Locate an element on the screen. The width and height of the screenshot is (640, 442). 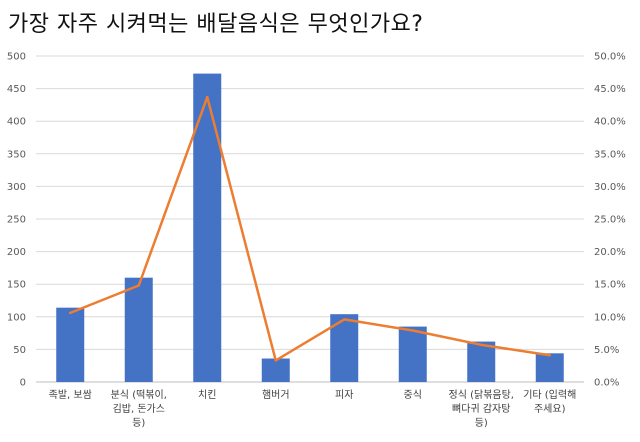
category-label: 햄버거 is located at coordinates (276, 394).